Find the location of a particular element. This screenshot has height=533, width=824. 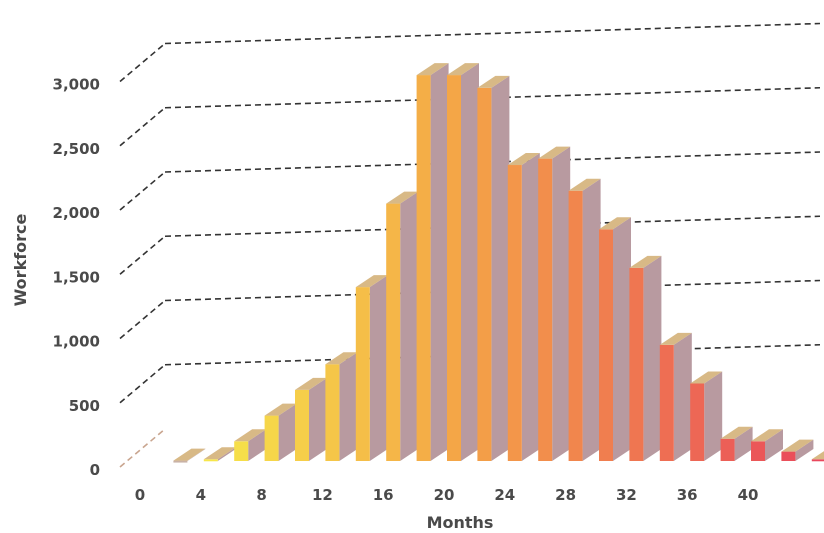

x-tick-label: 28 is located at coordinates (565, 495).